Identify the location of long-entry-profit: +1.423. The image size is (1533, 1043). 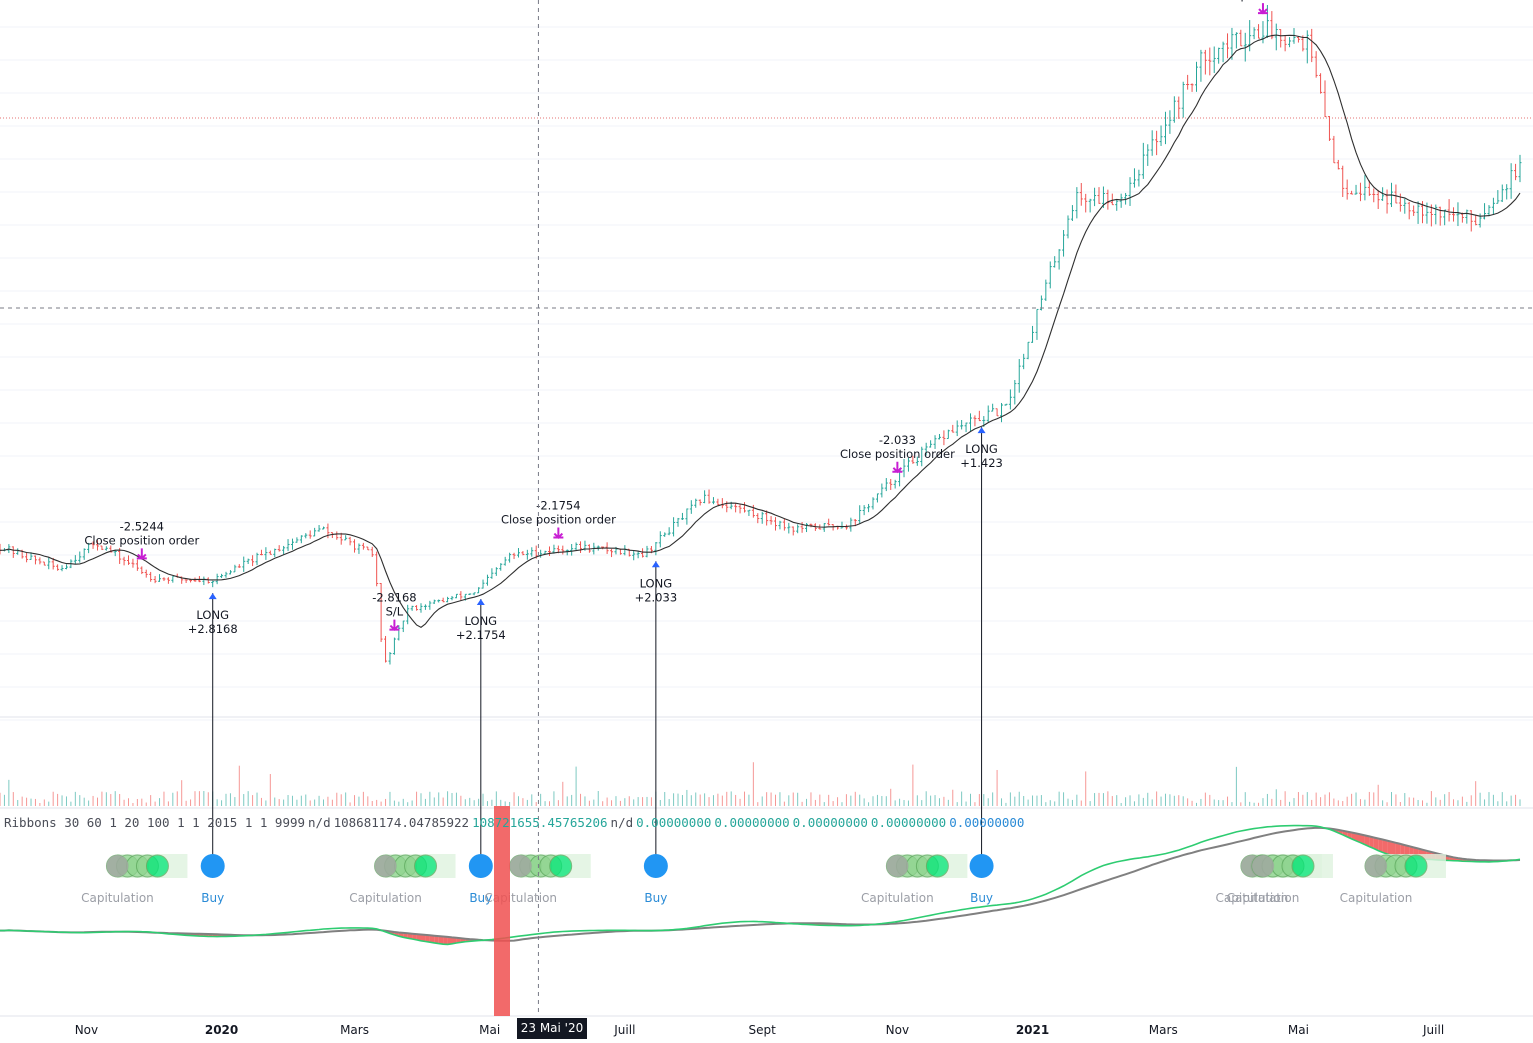
(981, 463).